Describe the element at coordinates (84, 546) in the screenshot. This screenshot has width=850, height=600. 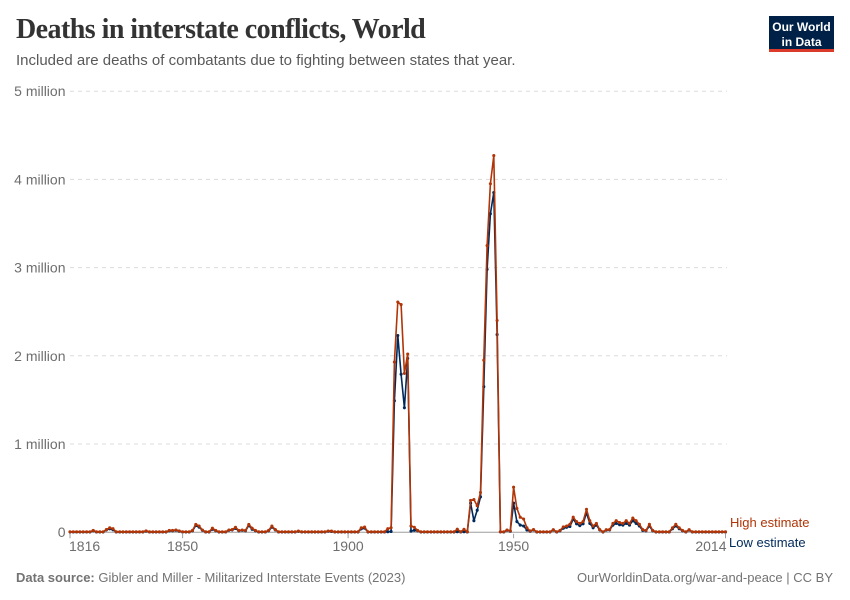
I see `svg-text: 1816` at that location.